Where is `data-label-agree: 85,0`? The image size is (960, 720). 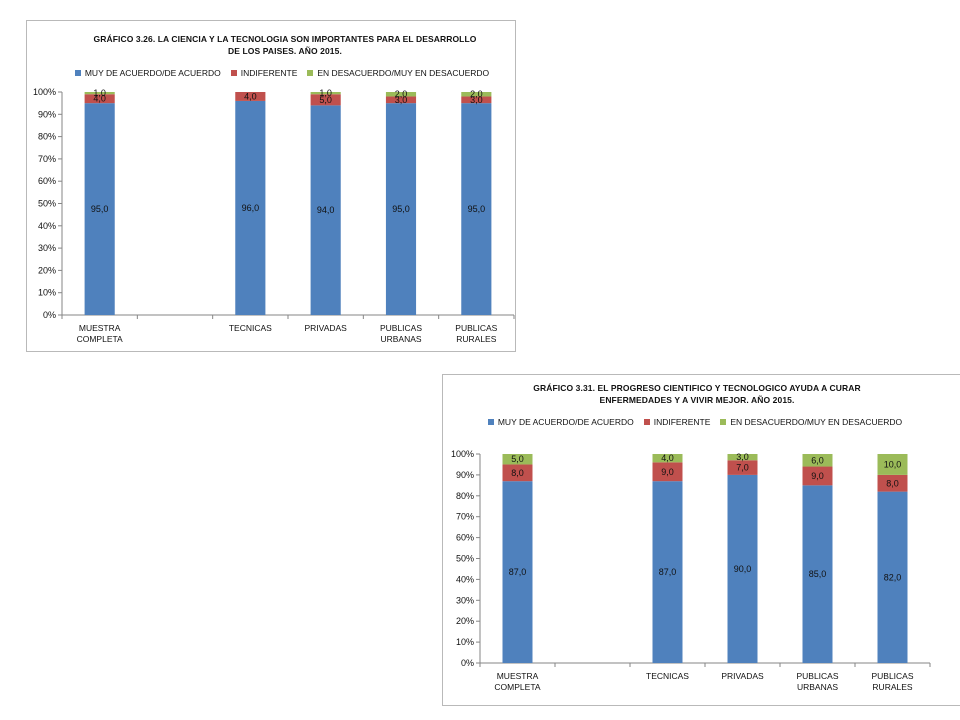
data-label-agree: 85,0 is located at coordinates (818, 574).